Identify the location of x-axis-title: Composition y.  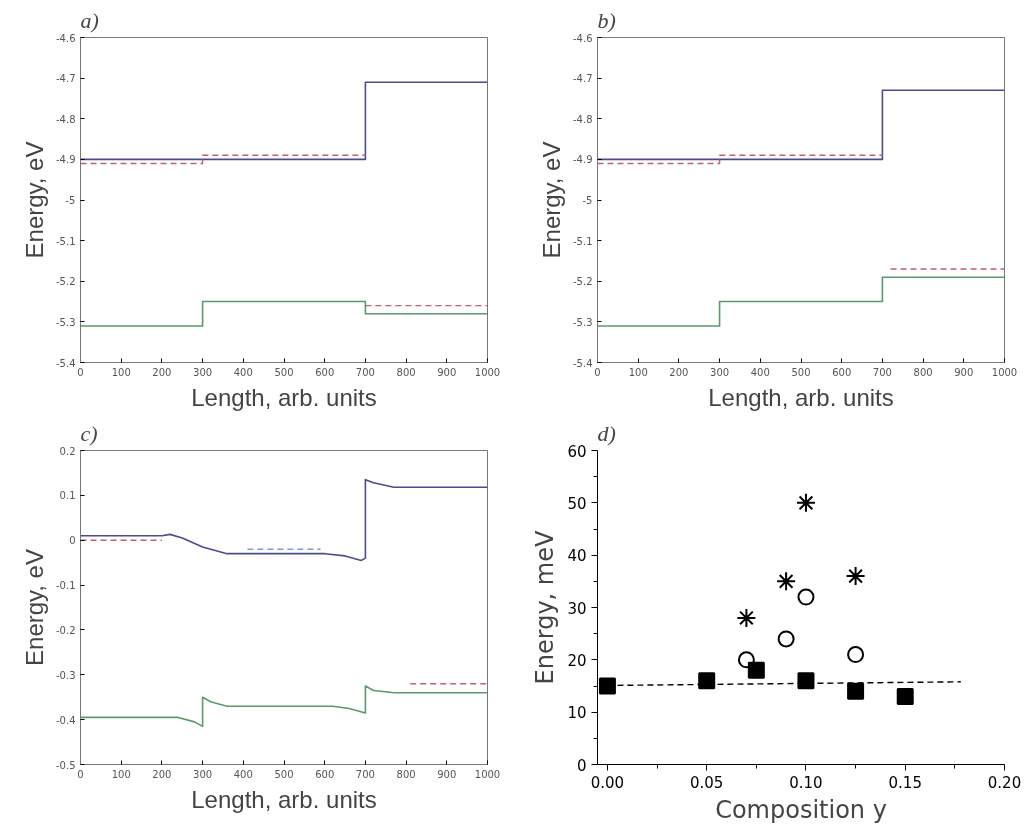
(801, 809).